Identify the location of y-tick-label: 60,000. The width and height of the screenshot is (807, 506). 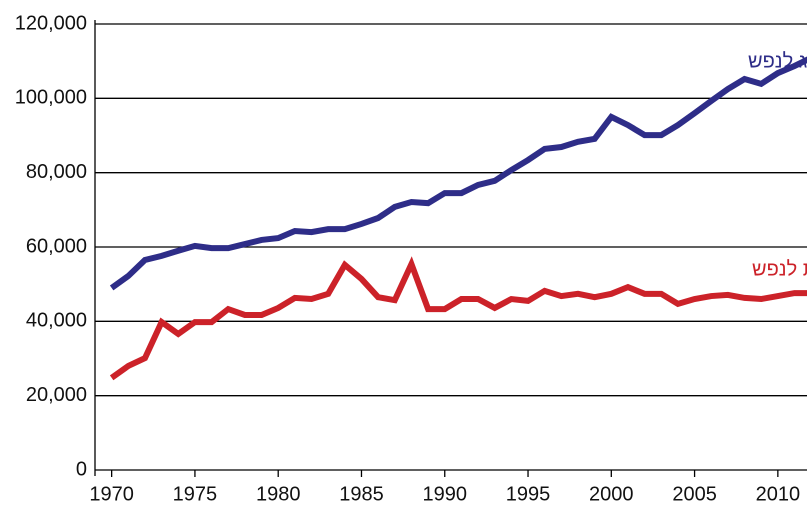
(56, 246).